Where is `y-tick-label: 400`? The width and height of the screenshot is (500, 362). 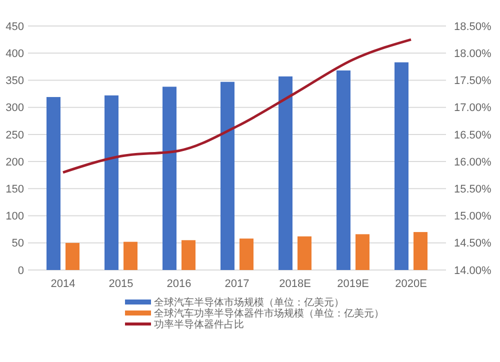
y-tick-label: 400 is located at coordinates (15, 54).